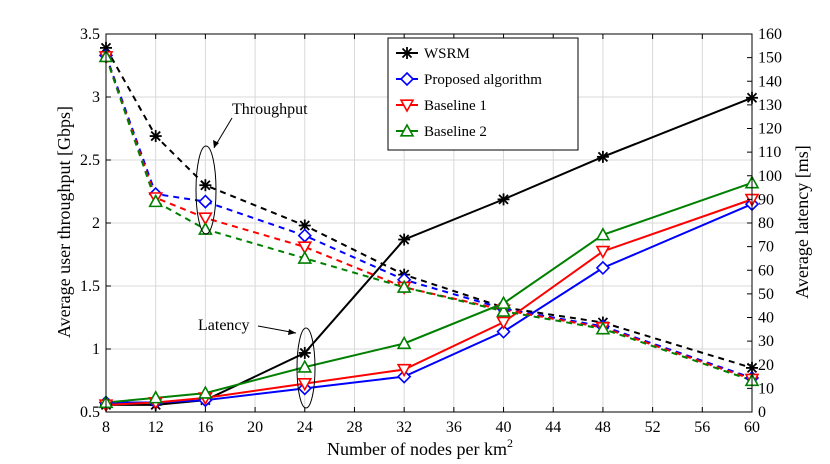 This screenshot has height=464, width=830. I want to click on y-right-tick-label: 120, so click(770, 129).